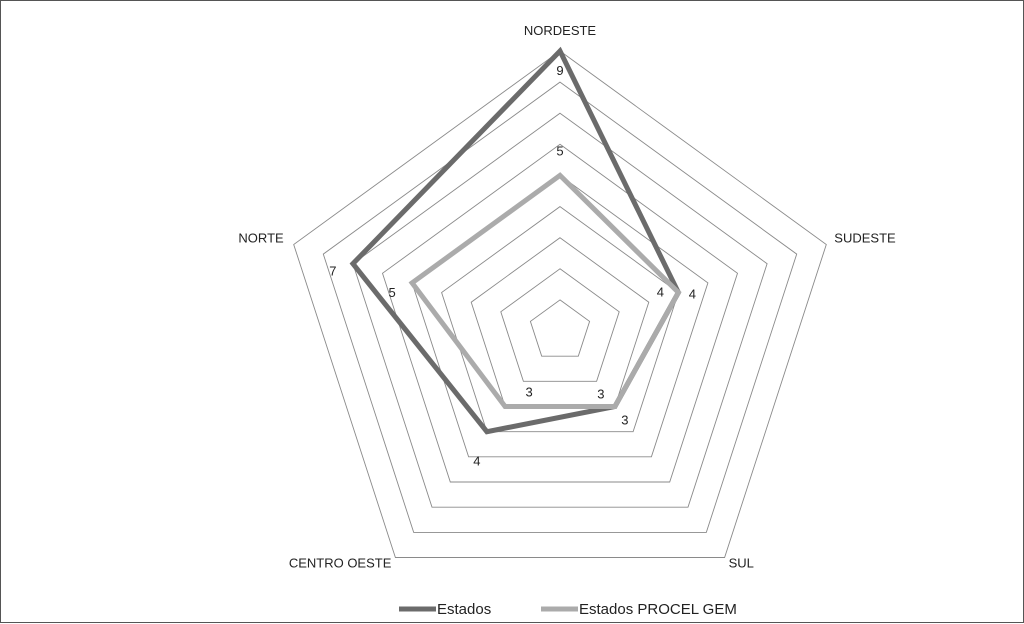  I want to click on legend: Estados Estados PROCEL GEM, so click(568, 609).